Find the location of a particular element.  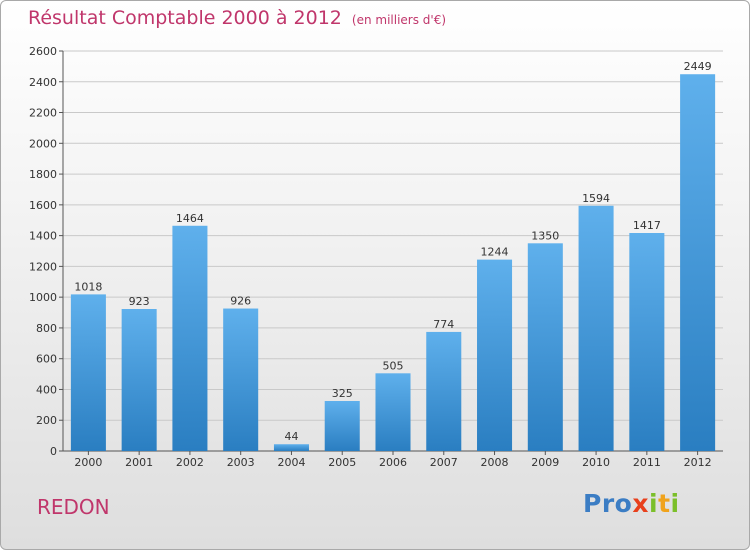

x-tick-label: 2002 is located at coordinates (190, 462).